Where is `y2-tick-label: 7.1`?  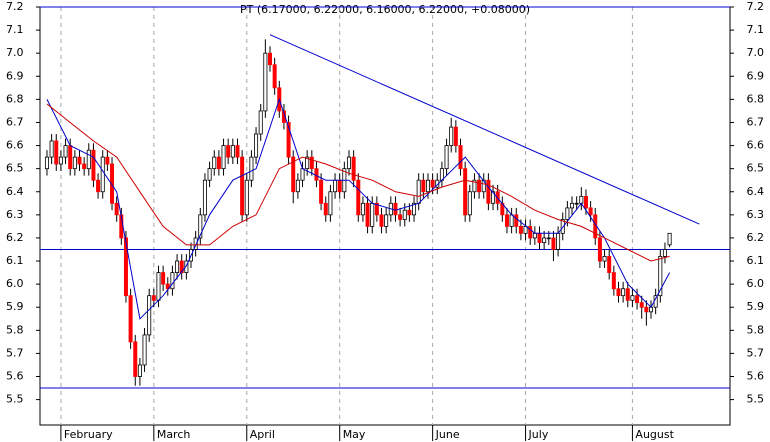
y2-tick-label: 7.1 is located at coordinates (756, 29).